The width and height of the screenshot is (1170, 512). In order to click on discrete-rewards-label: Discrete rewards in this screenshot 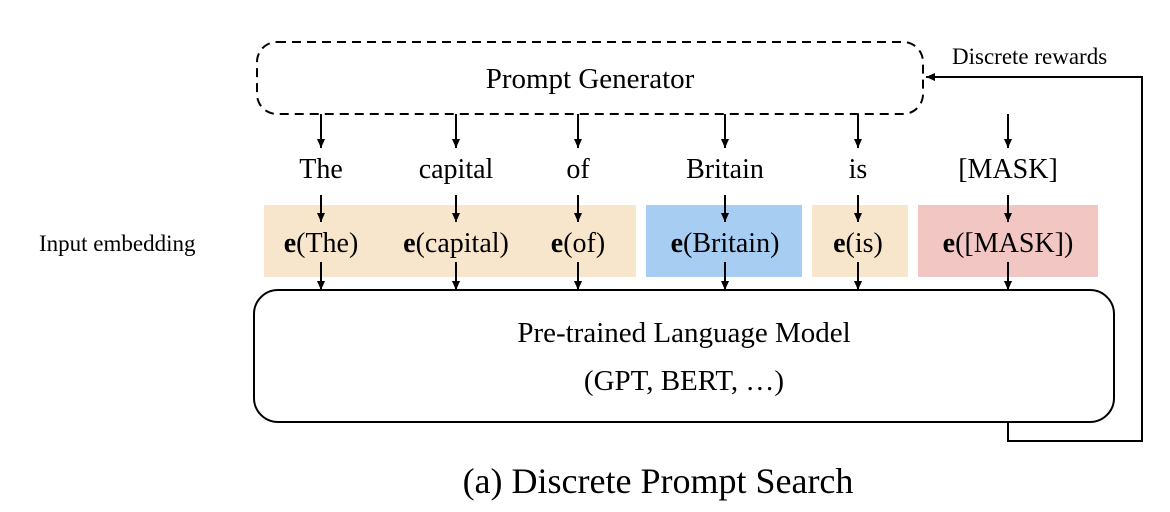, I will do `click(1029, 56)`.